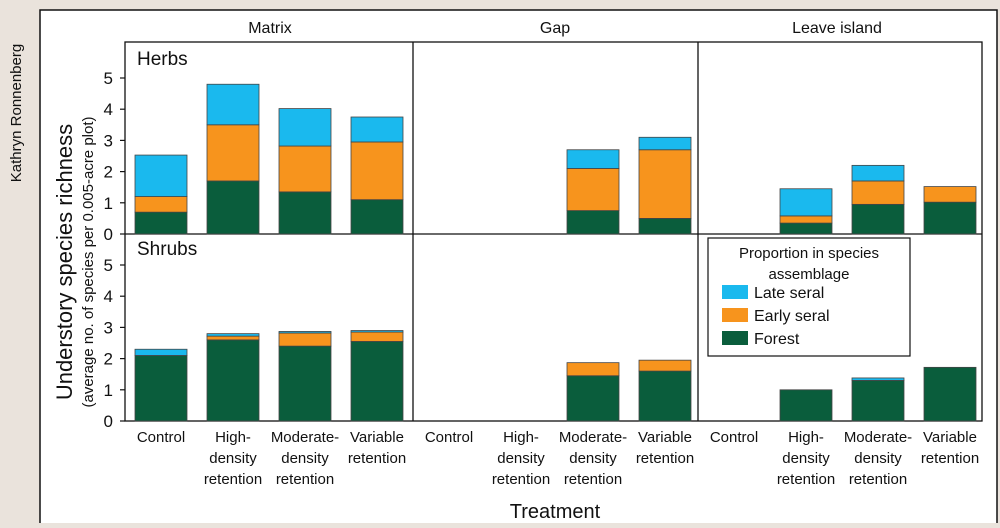  Describe the element at coordinates (837, 28) in the screenshot. I see `column-header-leave-island: Leave island` at that location.